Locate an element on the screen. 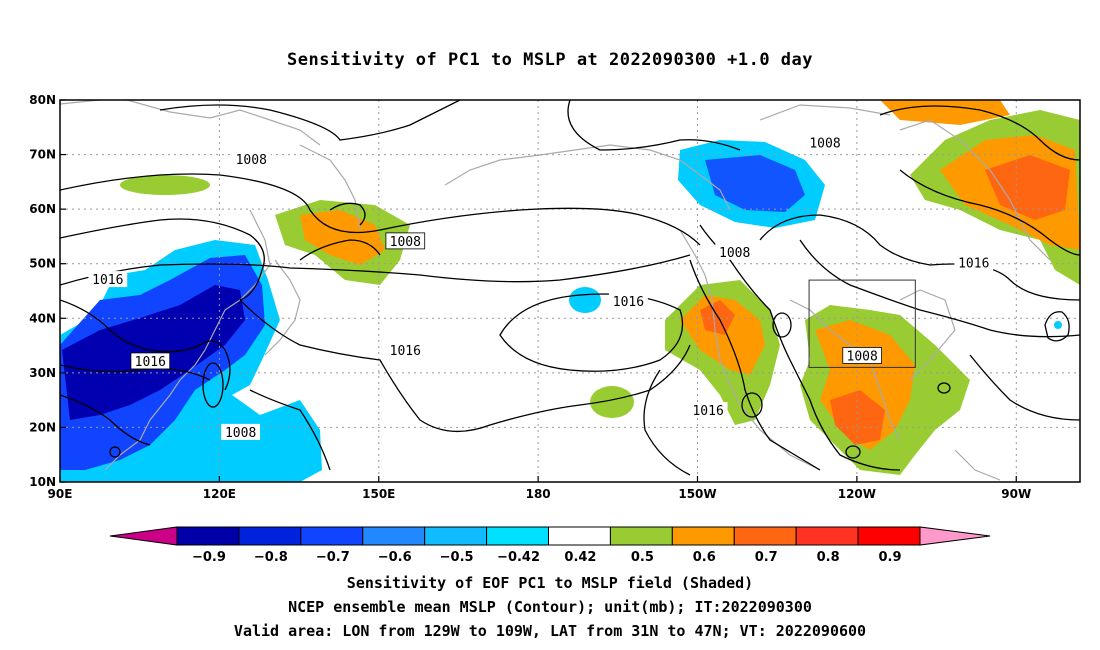  lon-tick-label: 90E is located at coordinates (60, 494).